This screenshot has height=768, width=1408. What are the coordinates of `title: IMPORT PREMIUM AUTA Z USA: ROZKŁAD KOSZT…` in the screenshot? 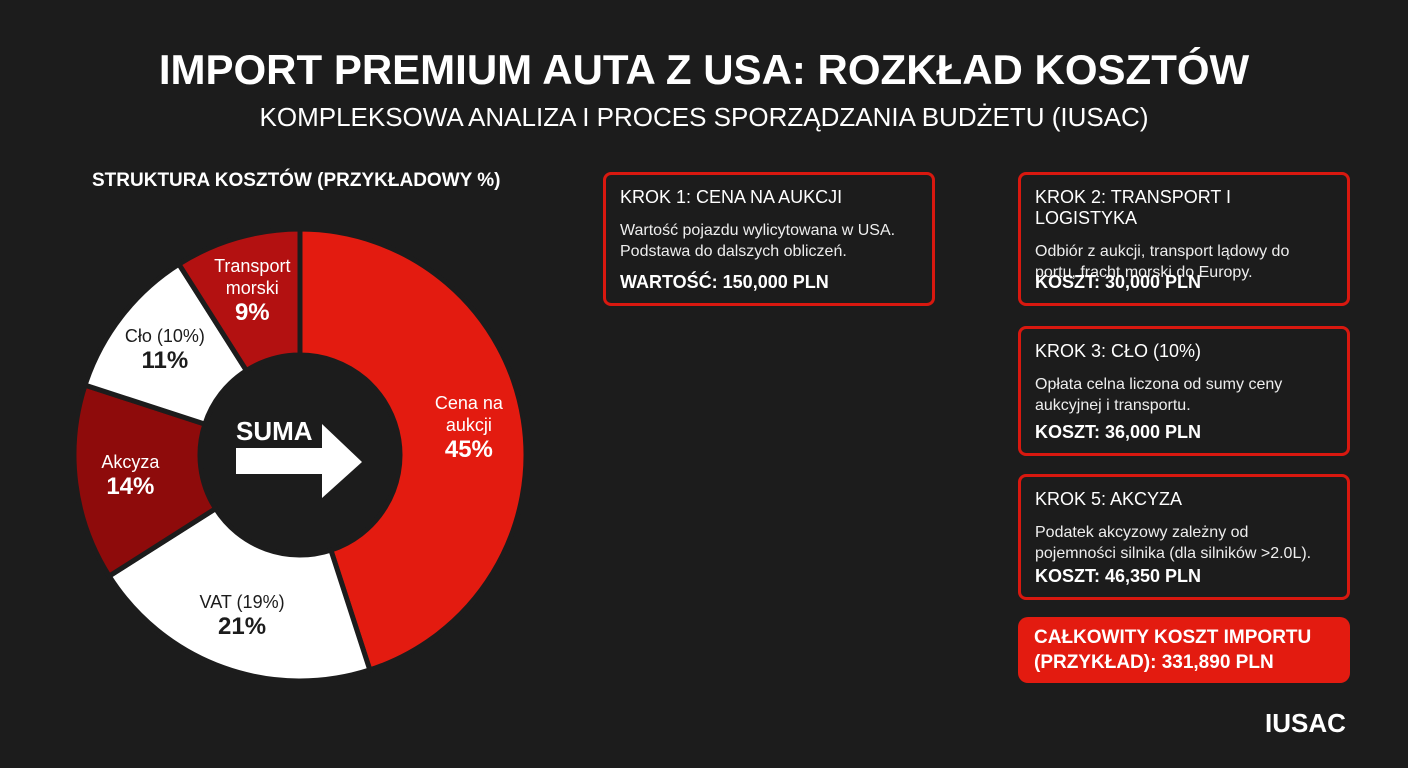 It's located at (704, 69).